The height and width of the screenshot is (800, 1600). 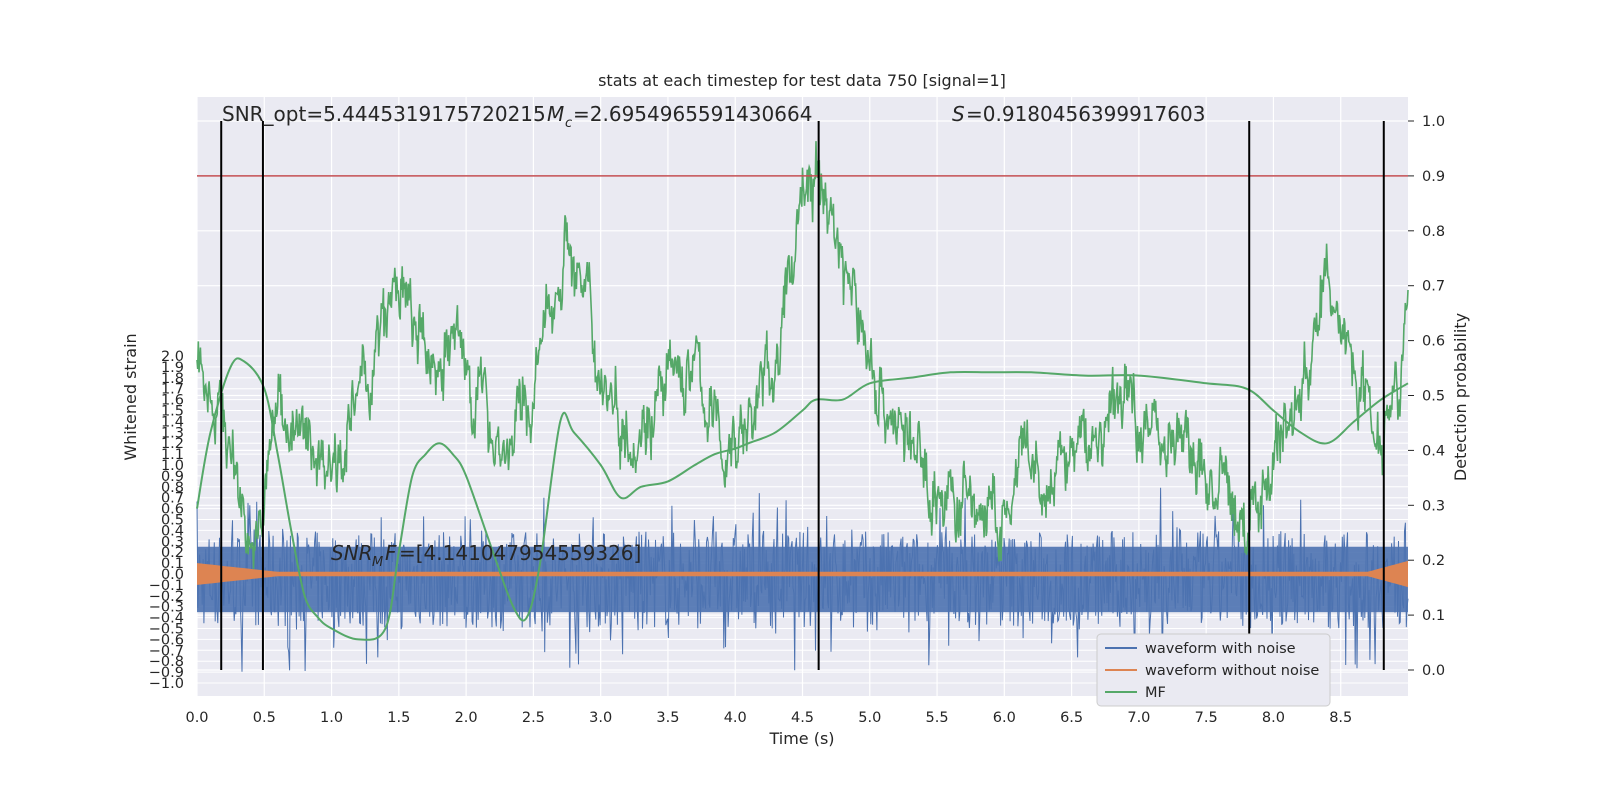 I want to click on y-left-tick-label: −0.1, so click(x=166, y=586).